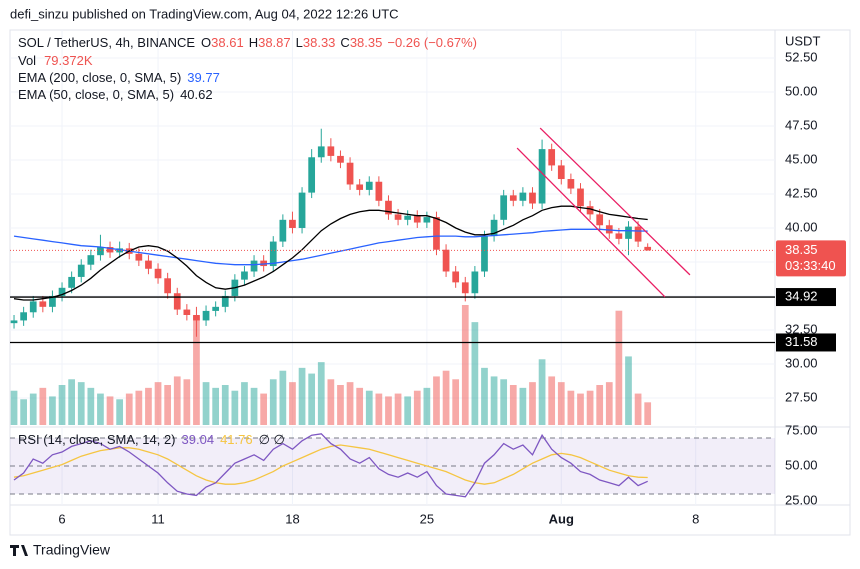 The width and height of the screenshot is (860, 569). What do you see at coordinates (366, 42) in the screenshot?
I see `ohlc-value: 38.35` at bounding box center [366, 42].